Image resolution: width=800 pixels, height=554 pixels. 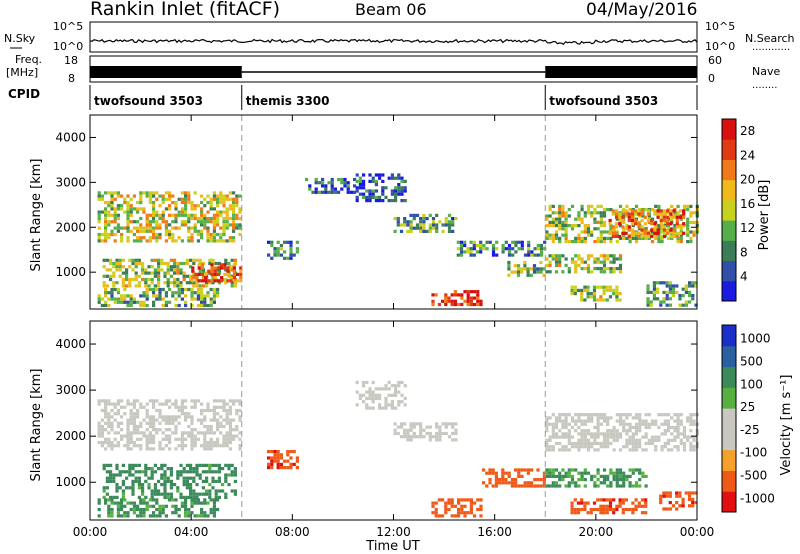 What do you see at coordinates (68, 26) in the screenshot?
I see `noise-tick-hi-left: 10^5` at bounding box center [68, 26].